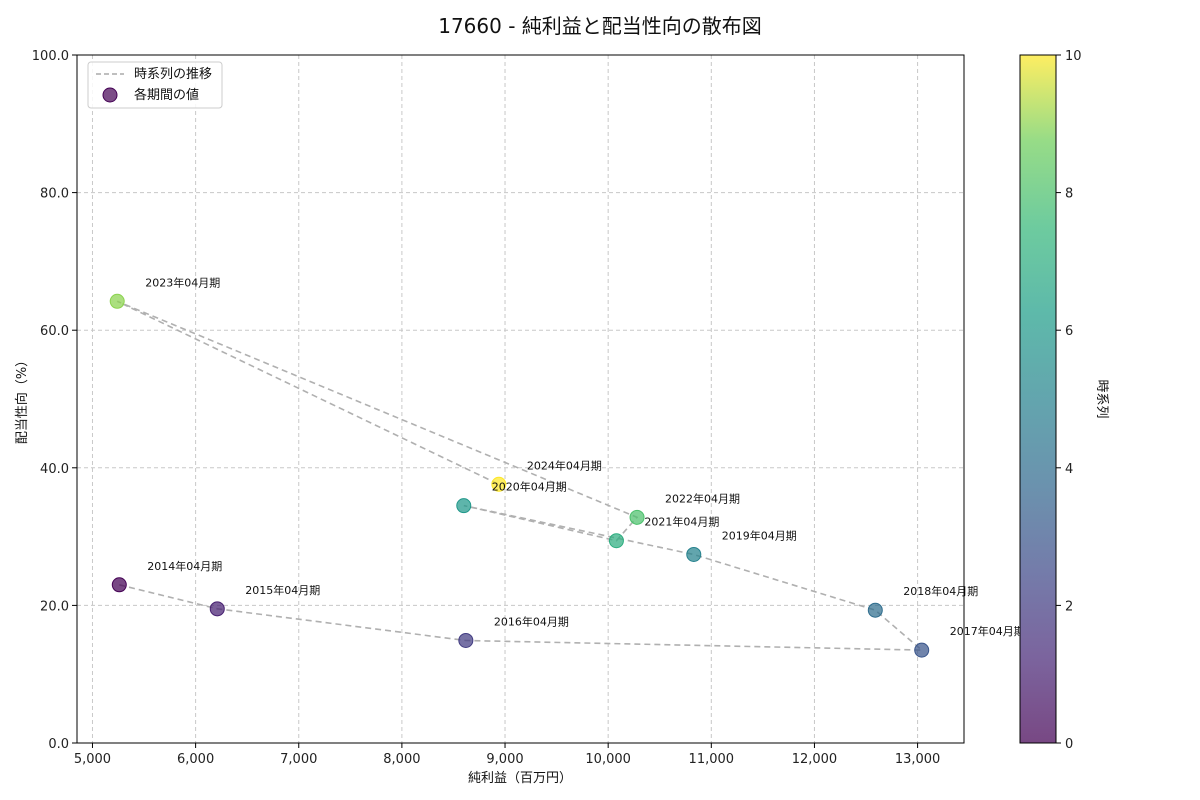 Image resolution: width=1200 pixels, height=800 pixels. Describe the element at coordinates (712, 759) in the screenshot. I see `x-tick-label: 11,000` at that location.